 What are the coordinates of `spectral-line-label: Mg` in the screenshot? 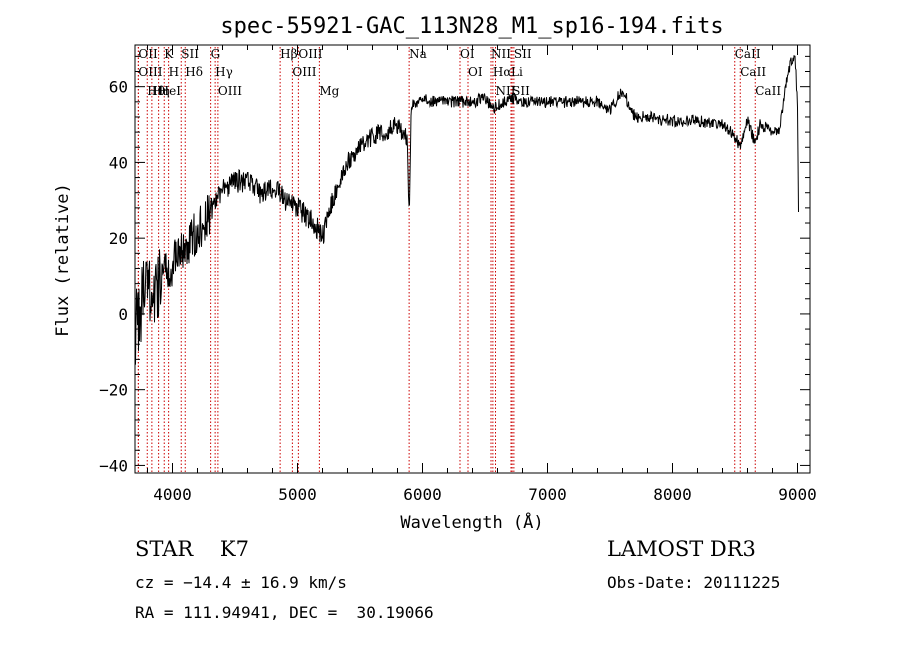 It's located at (329, 91).